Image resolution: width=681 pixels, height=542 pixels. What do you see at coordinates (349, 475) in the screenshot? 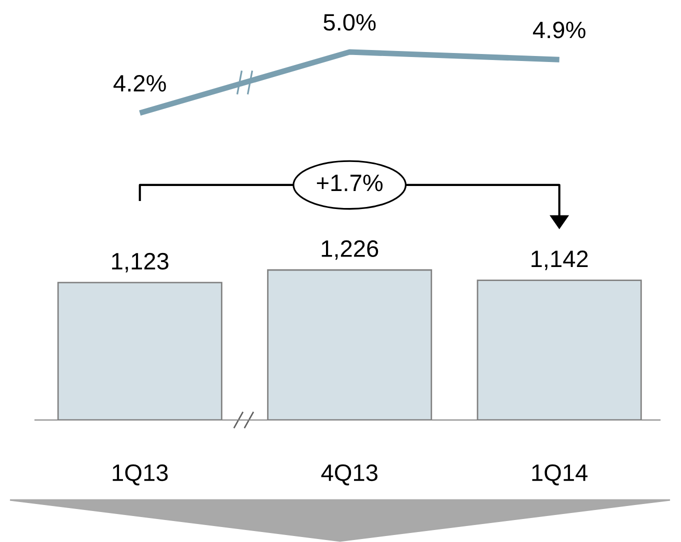
I see `x-tick-label: 4Q13` at bounding box center [349, 475].